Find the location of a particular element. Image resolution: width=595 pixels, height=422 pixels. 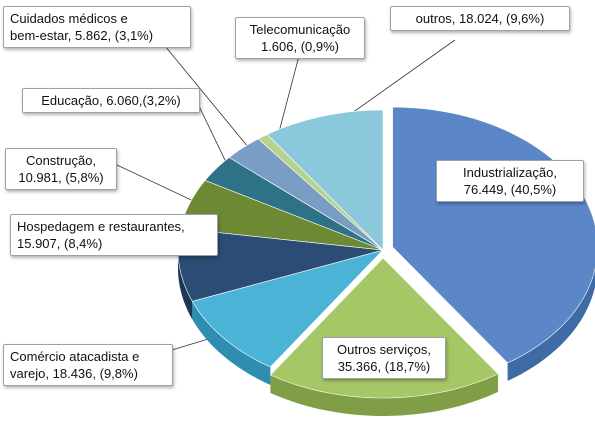

label-hospedagem-line1: Hospedagem e restaurantes, is located at coordinates (101, 226).